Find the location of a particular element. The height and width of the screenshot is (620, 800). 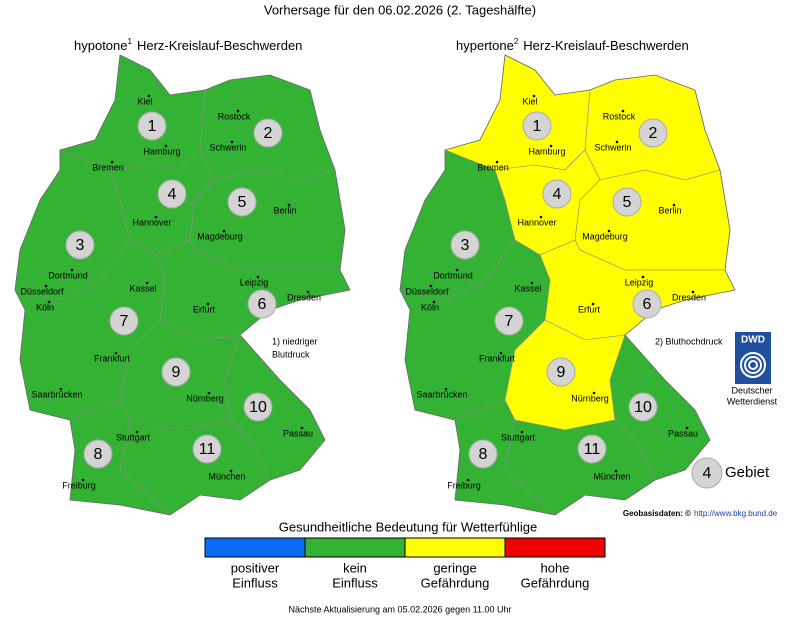

region-number: 9 is located at coordinates (176, 372).